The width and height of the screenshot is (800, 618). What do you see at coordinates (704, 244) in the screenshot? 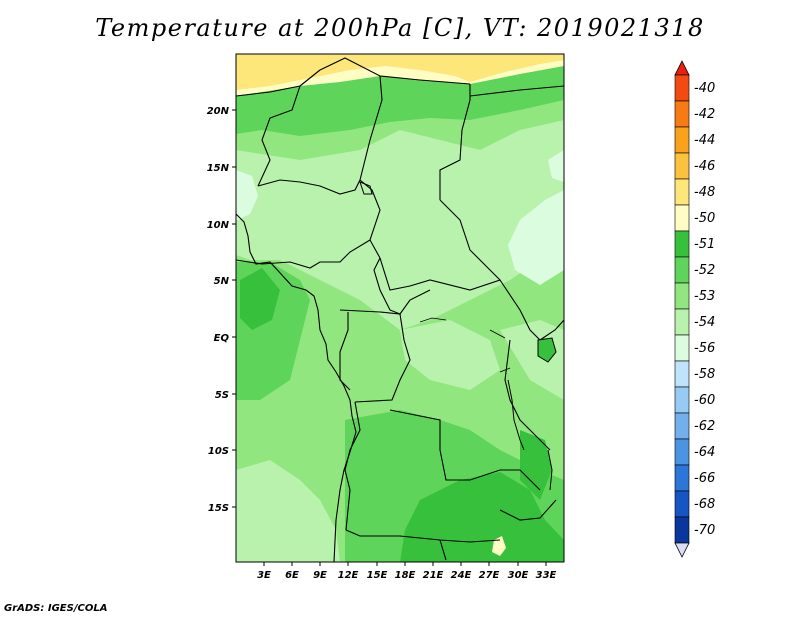
I see `colorbar-label: -51` at bounding box center [704, 244].